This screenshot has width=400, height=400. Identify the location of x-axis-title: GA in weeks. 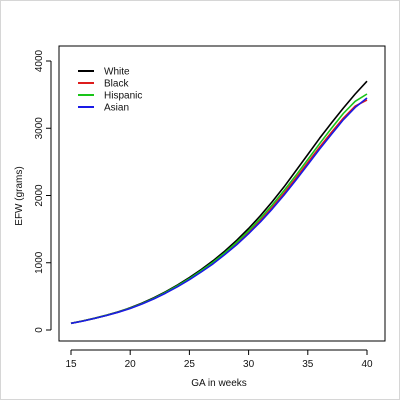
(219, 383).